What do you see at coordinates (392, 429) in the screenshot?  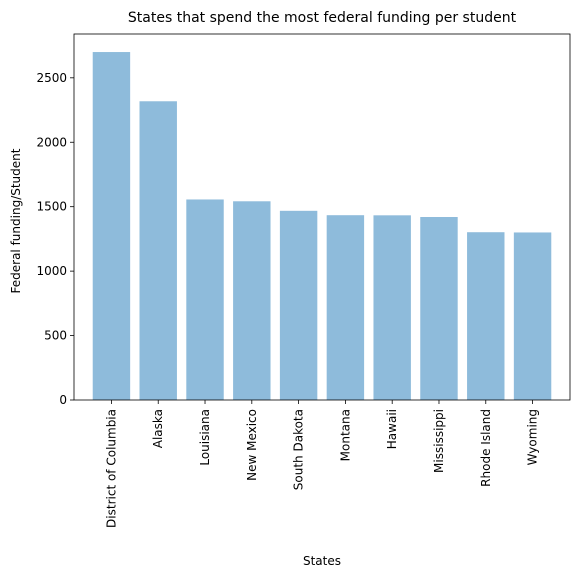 I see `x-tick-label: Hawaii` at bounding box center [392, 429].